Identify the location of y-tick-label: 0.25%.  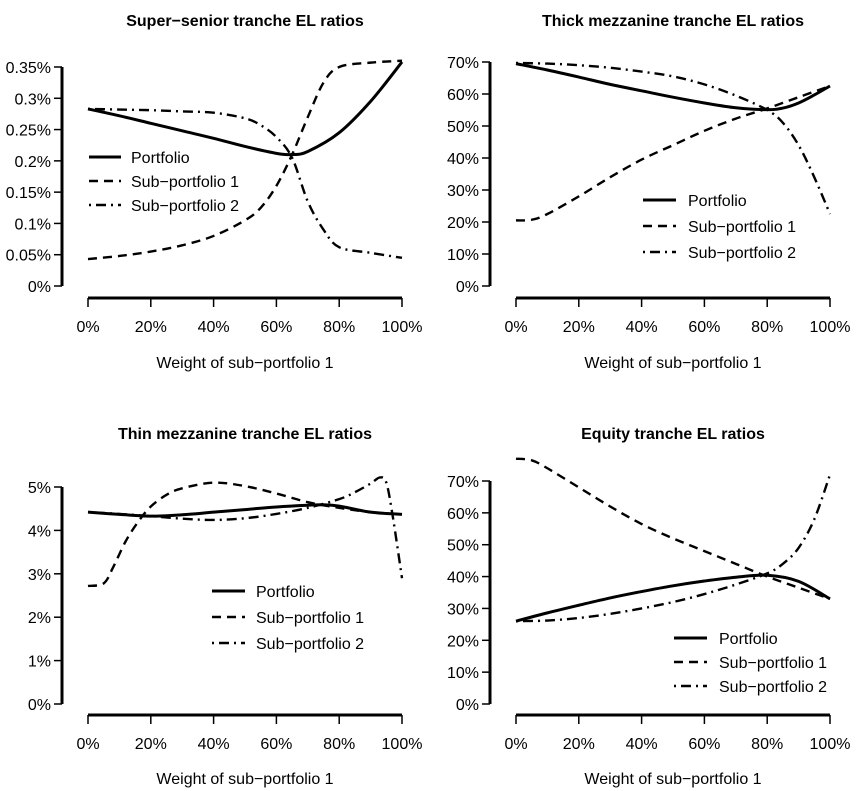
(28, 131).